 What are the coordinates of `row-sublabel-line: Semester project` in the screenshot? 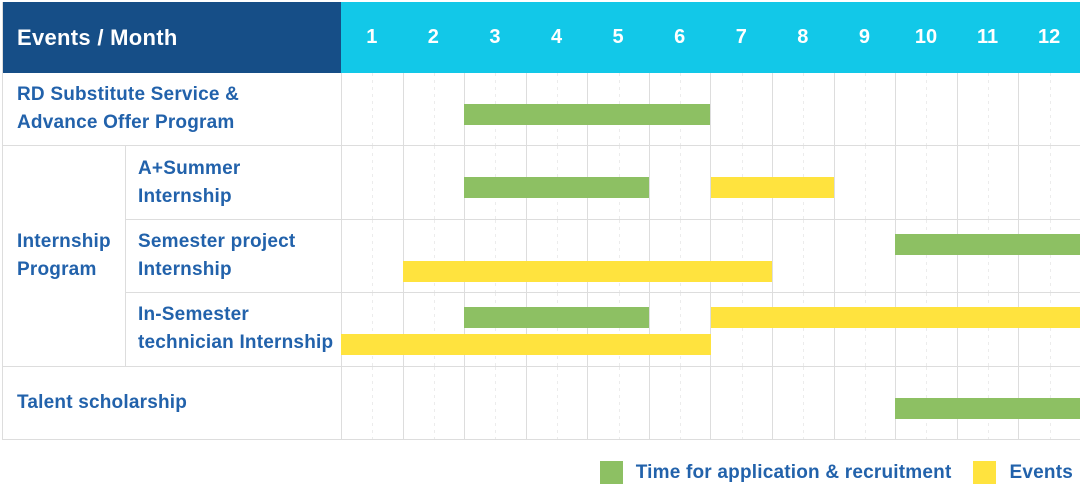 It's located at (217, 241).